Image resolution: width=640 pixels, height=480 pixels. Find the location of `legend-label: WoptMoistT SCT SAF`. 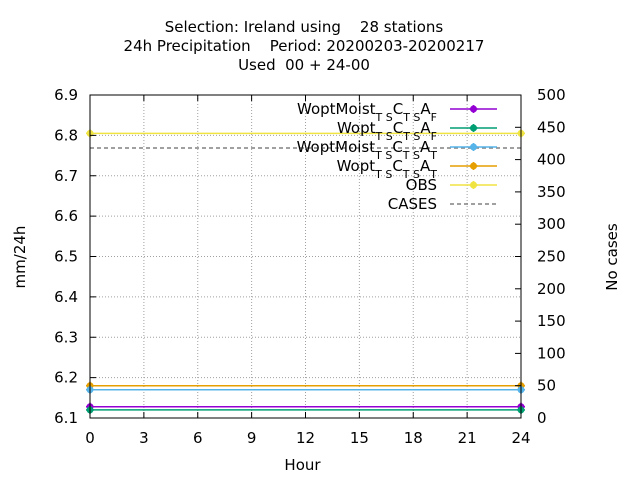

legend-label: WoptMoistT SCT SAF is located at coordinates (367, 112).